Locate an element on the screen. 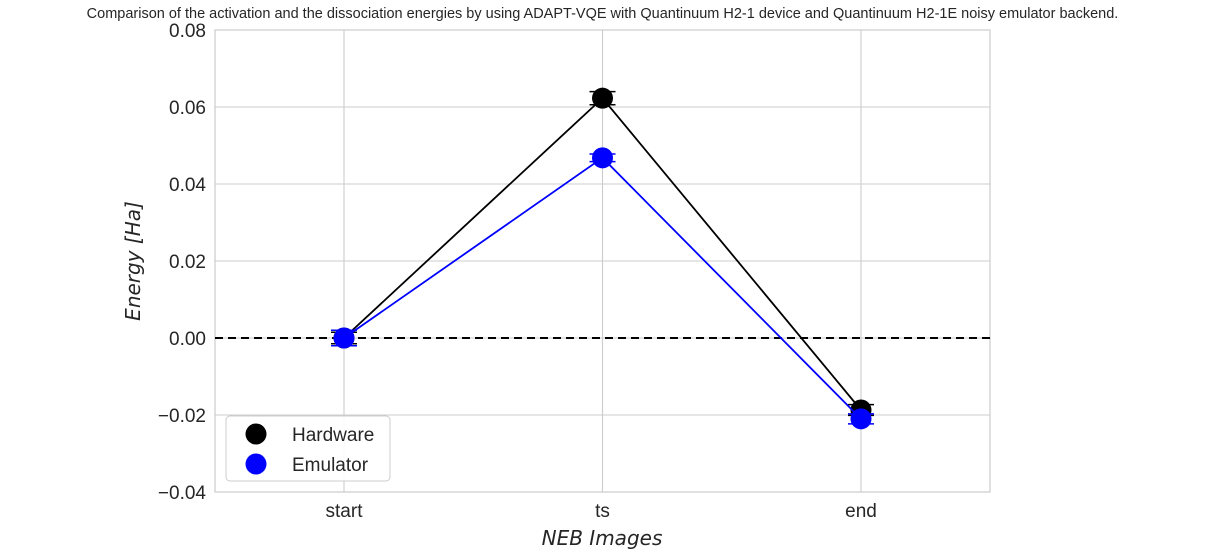 The width and height of the screenshot is (1205, 560). y-tick-label: 0.06 is located at coordinates (187, 108).